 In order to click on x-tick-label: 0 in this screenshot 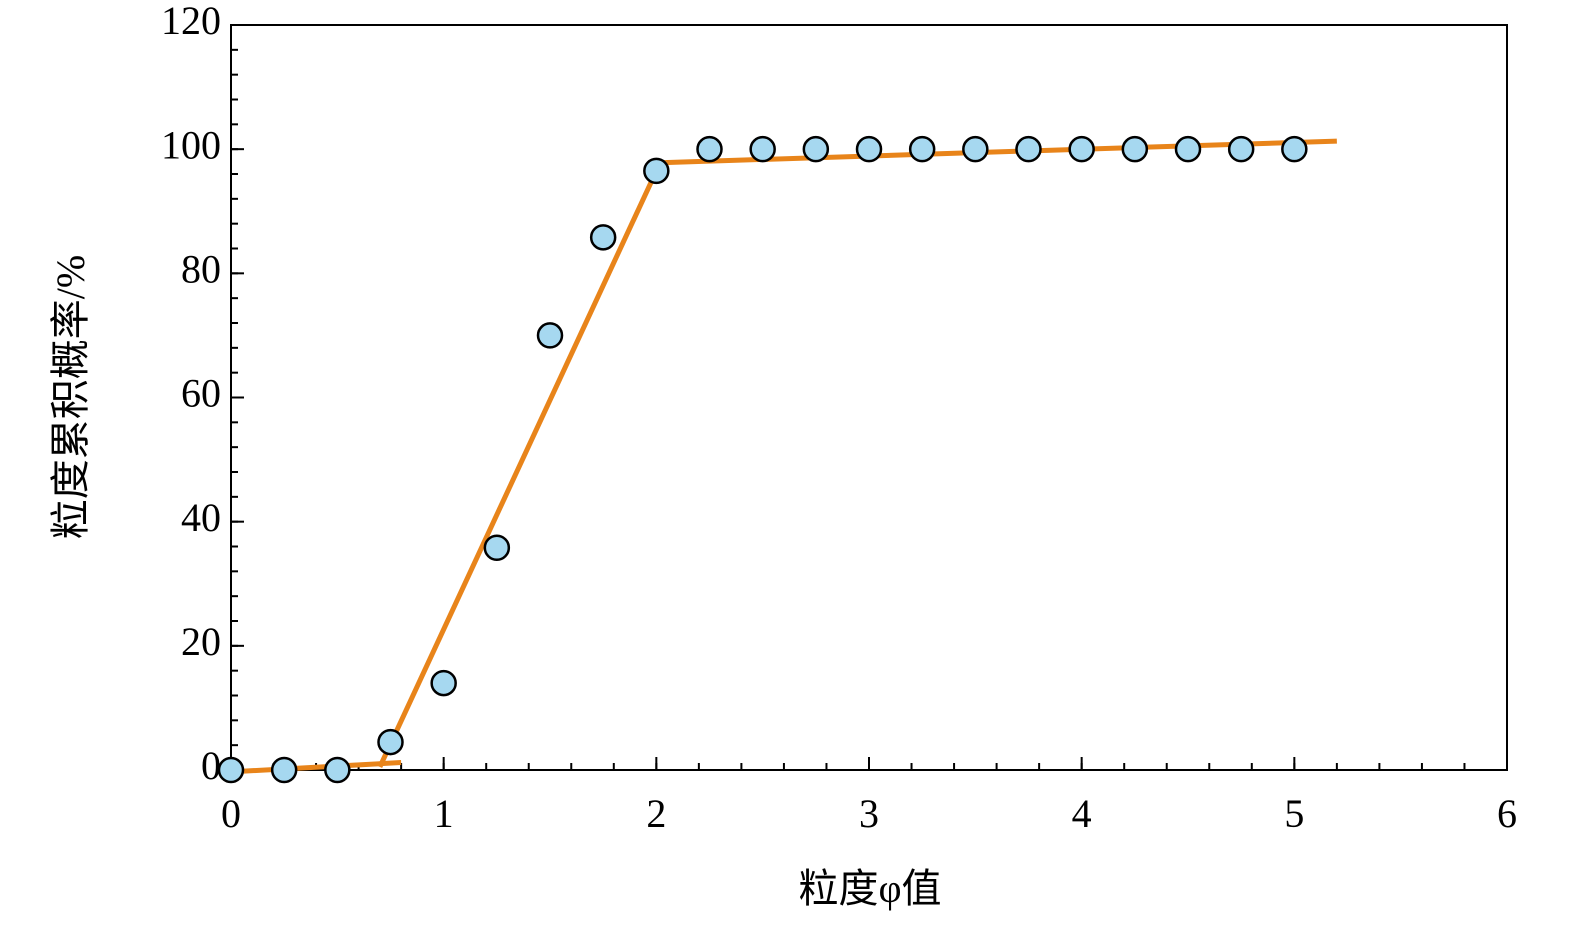, I will do `click(231, 813)`.